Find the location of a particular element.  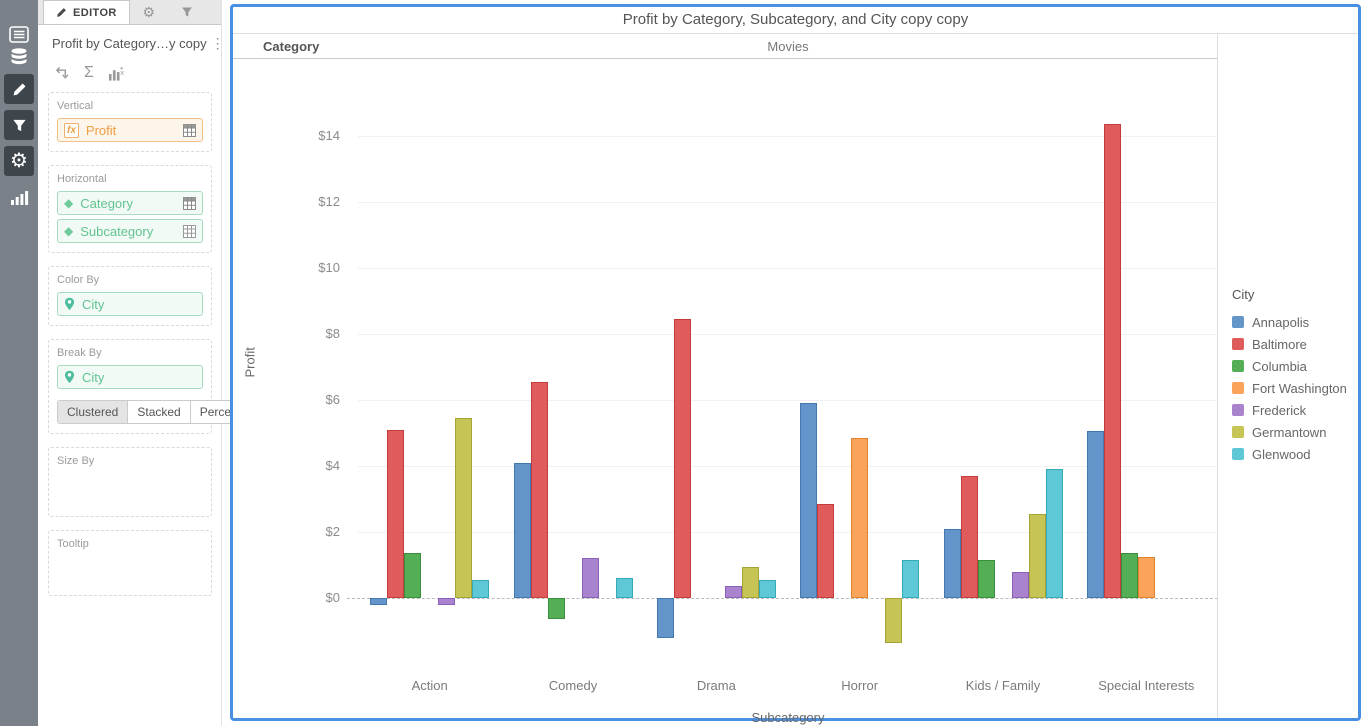

bar-baltimore-kids-family is located at coordinates (969, 536).